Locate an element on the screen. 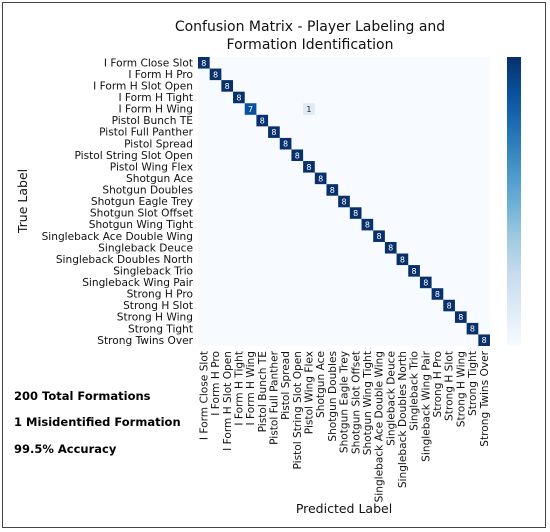  y-tick-label: Strong Twins Over is located at coordinates (145, 341).